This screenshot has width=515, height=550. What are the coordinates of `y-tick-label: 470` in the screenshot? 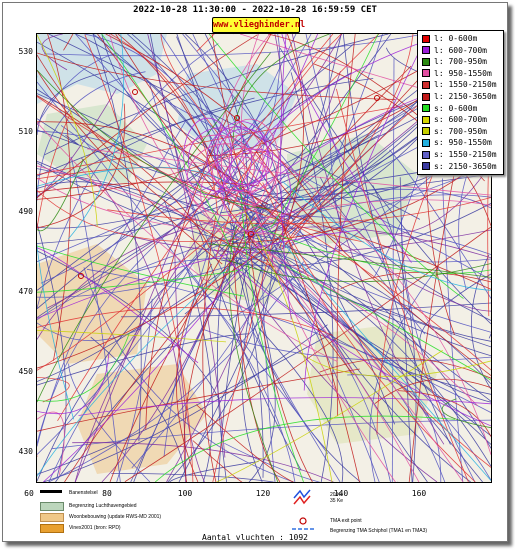 It's located at (25, 291).